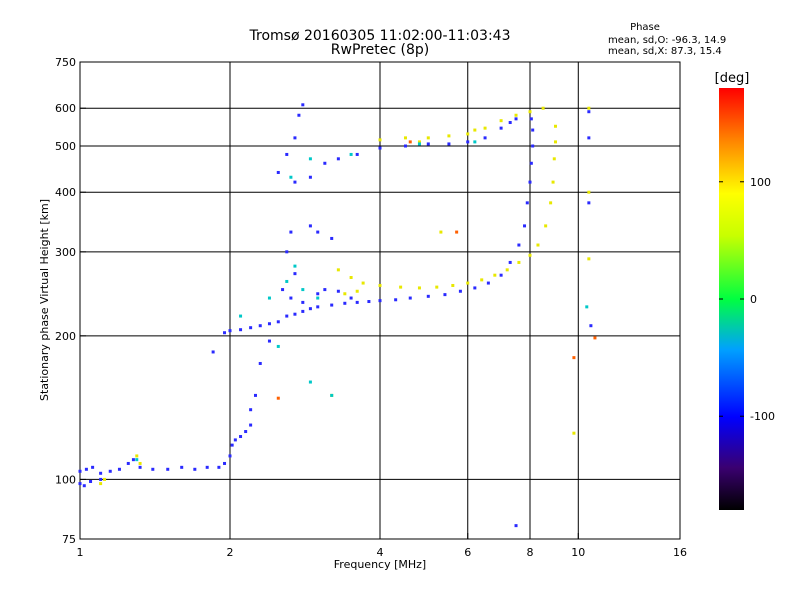  I want to click on x-axis-ticks: 1 2 4 6 8 10 16, so click(382, 546).